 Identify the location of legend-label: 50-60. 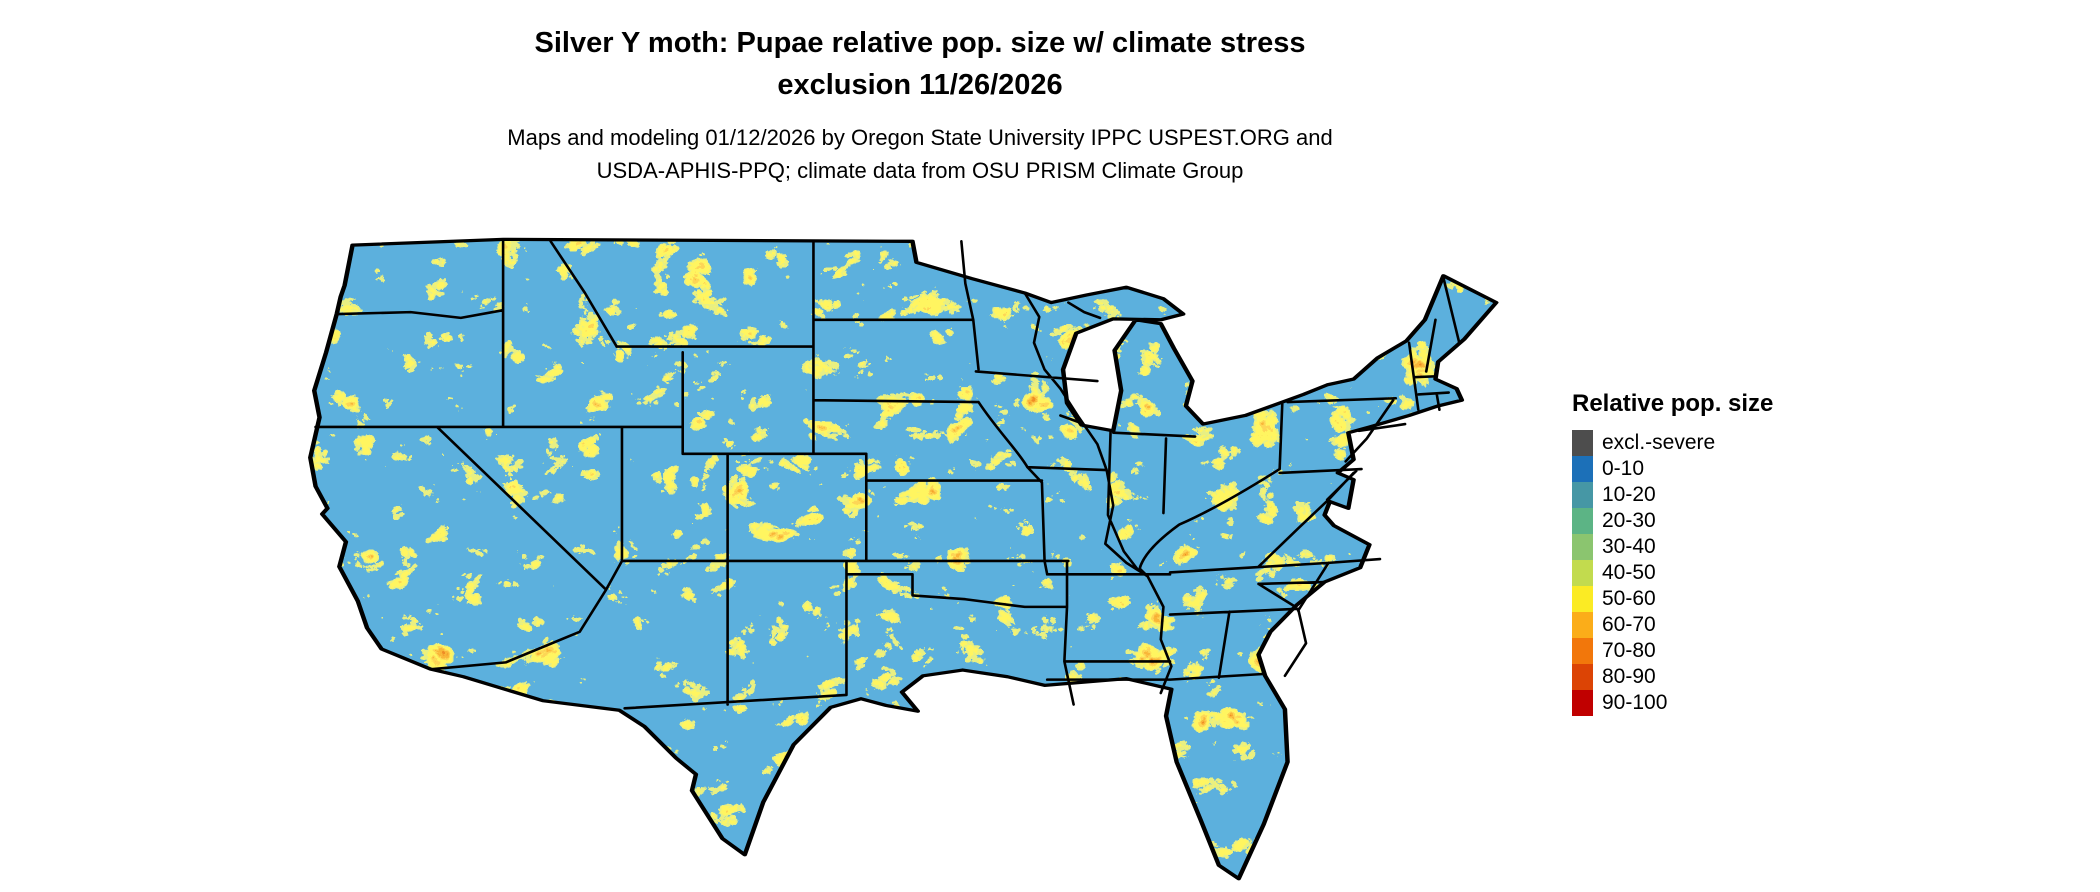
(1629, 598).